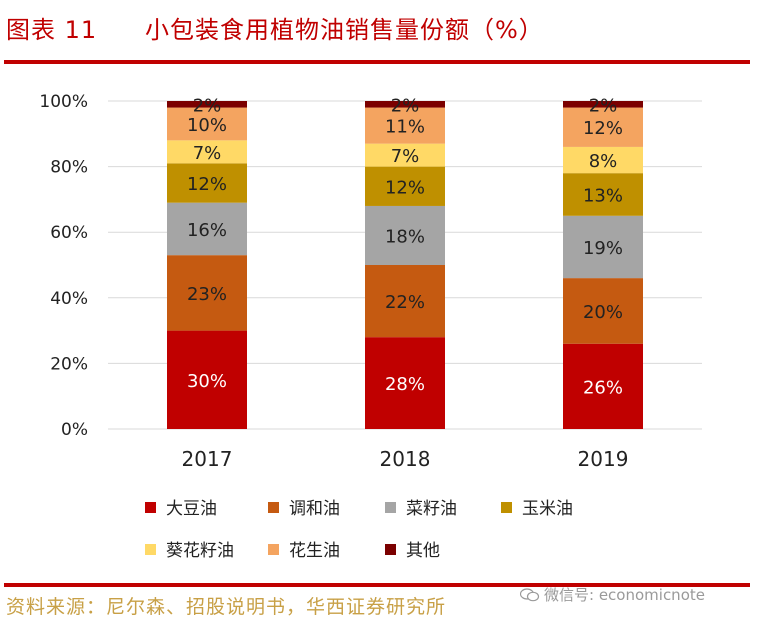 The image size is (758, 627). What do you see at coordinates (63, 102) in the screenshot?
I see `y-tick-label: 100%` at bounding box center [63, 102].